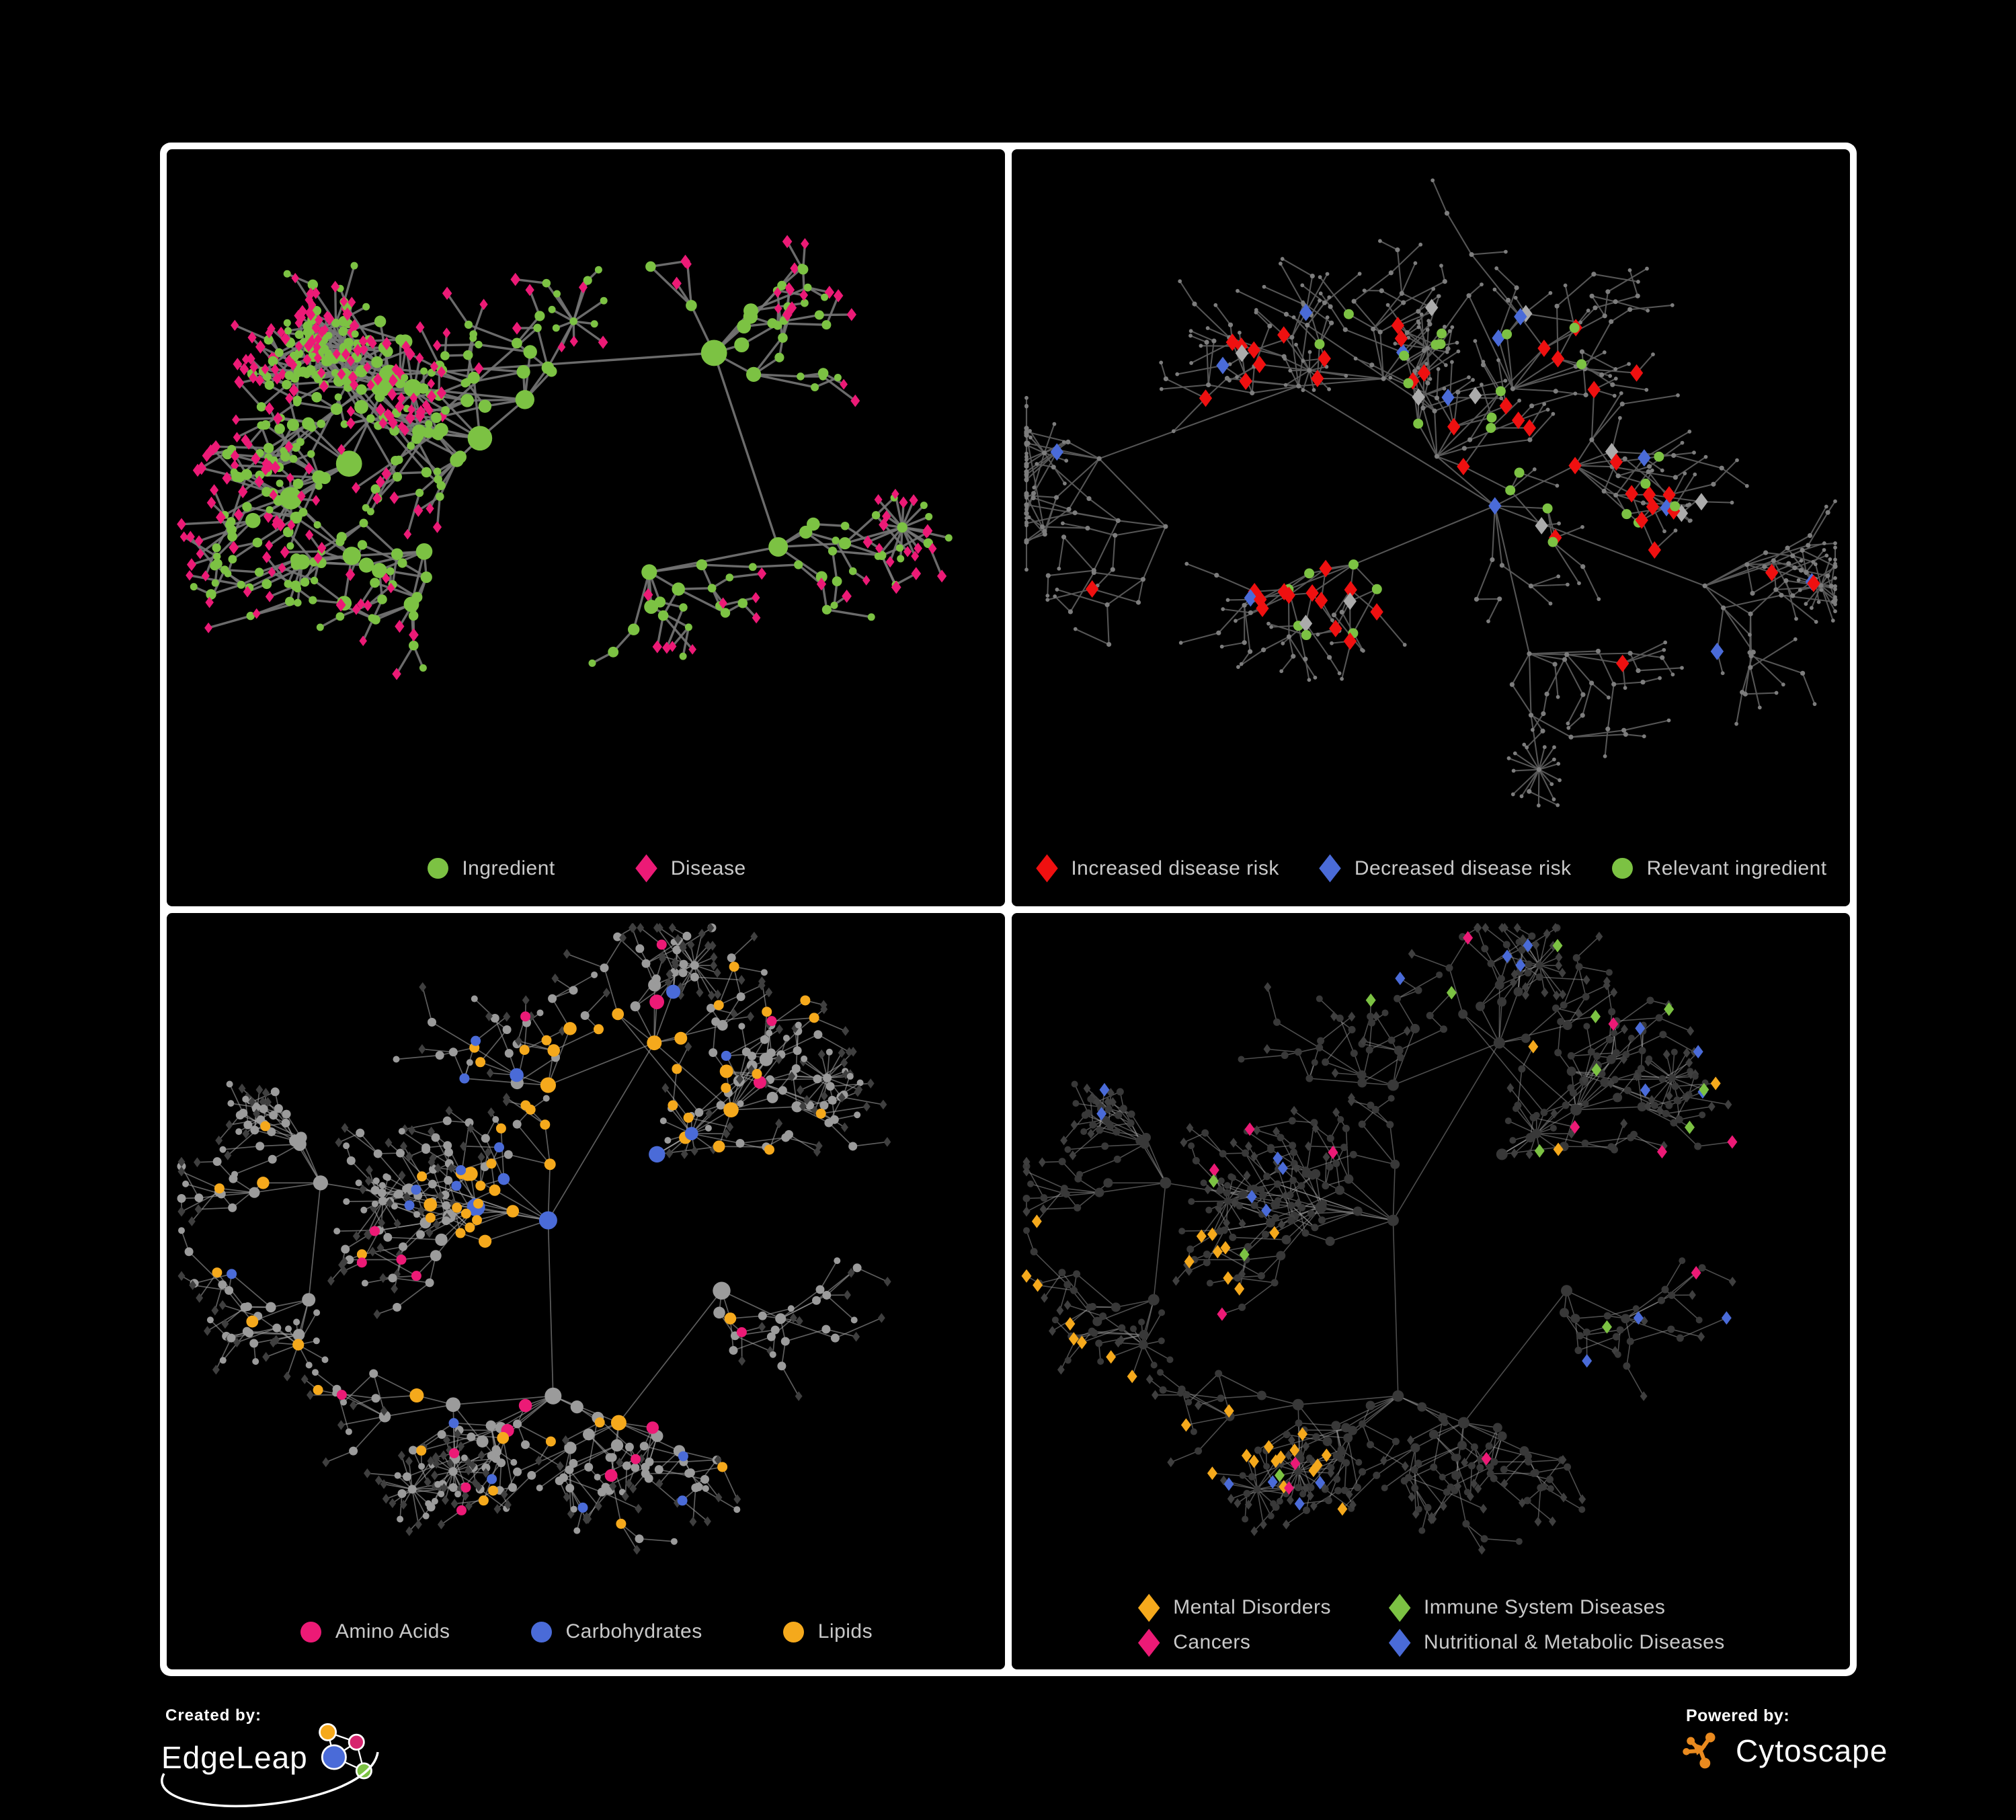  What do you see at coordinates (1399, 1642) in the screenshot?
I see `nutritional-metabolic-diseases-diamond-icon` at bounding box center [1399, 1642].